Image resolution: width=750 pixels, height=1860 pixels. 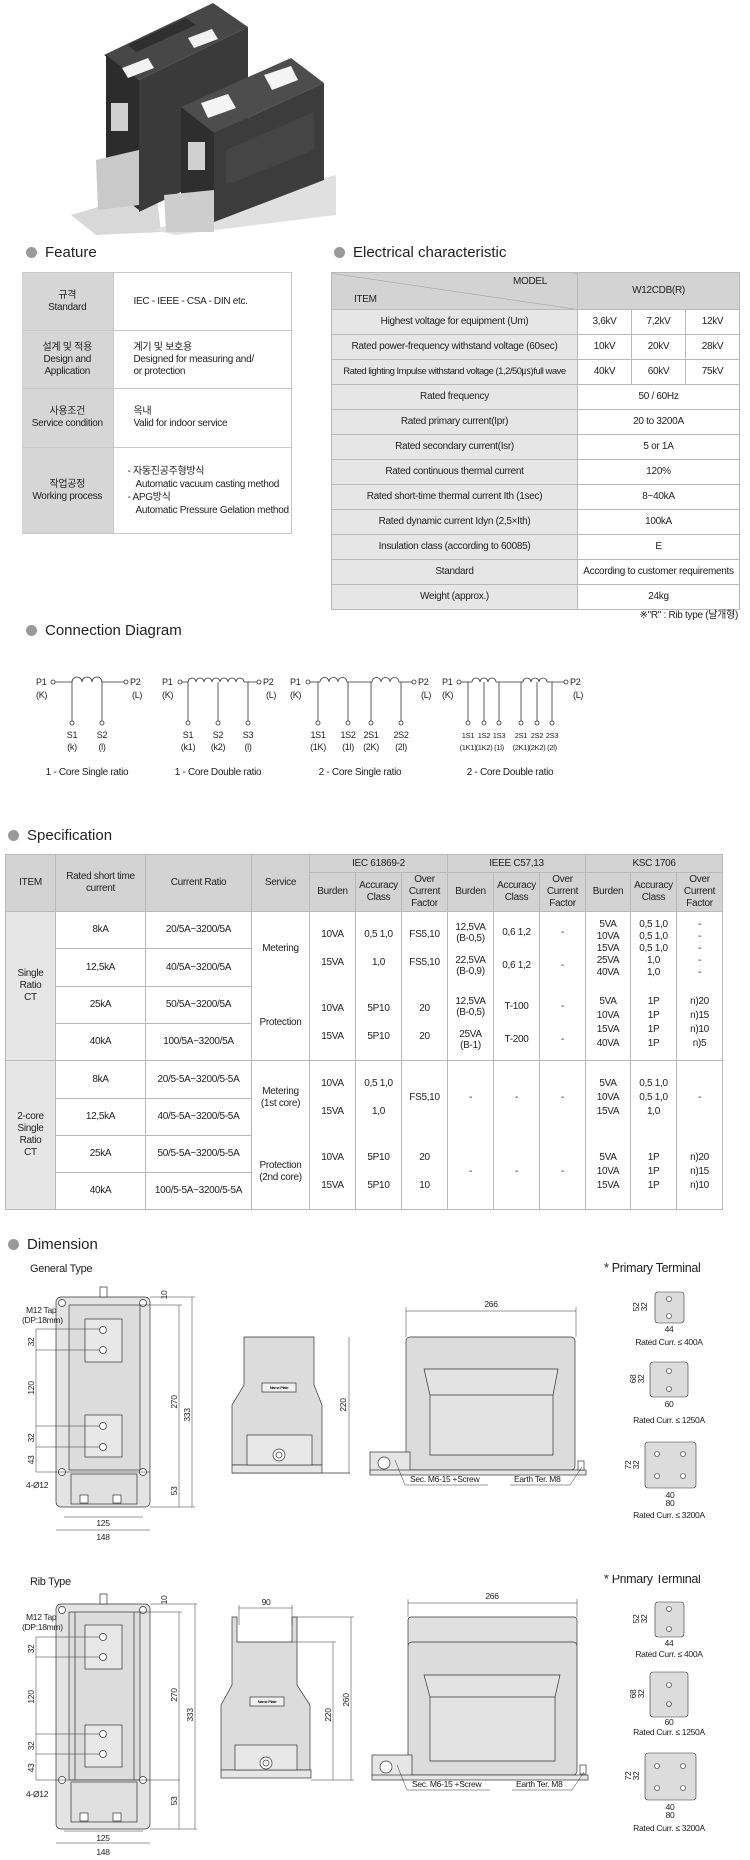 I want to click on elec-row: Rated frequency 50 / 60Hz, so click(x=535, y=397).